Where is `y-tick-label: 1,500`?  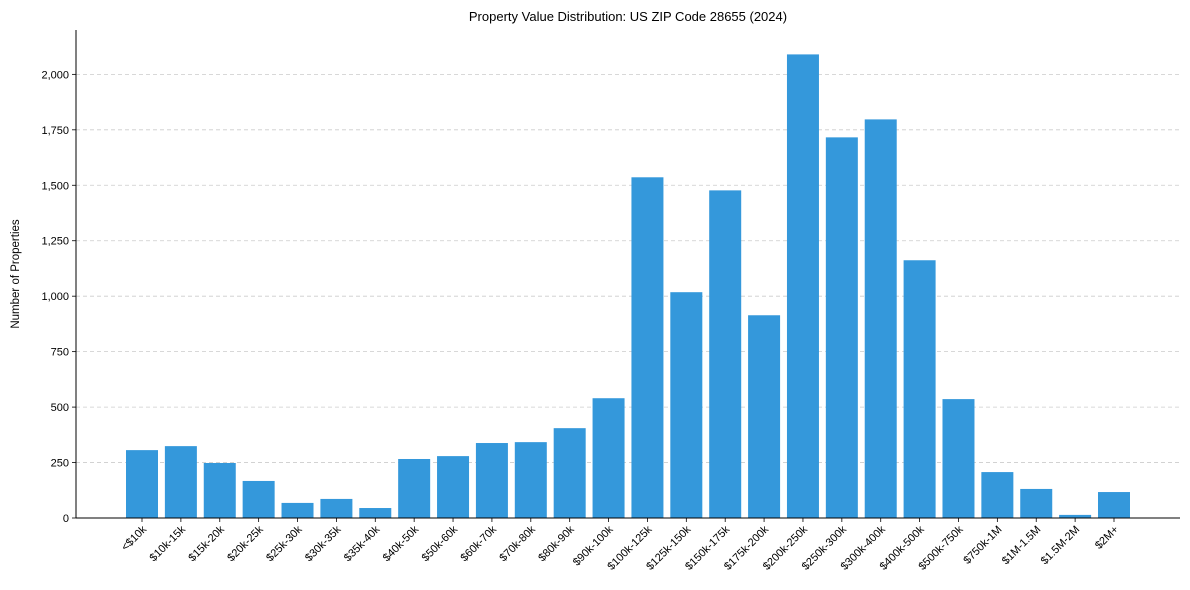 y-tick-label: 1,500 is located at coordinates (55, 186).